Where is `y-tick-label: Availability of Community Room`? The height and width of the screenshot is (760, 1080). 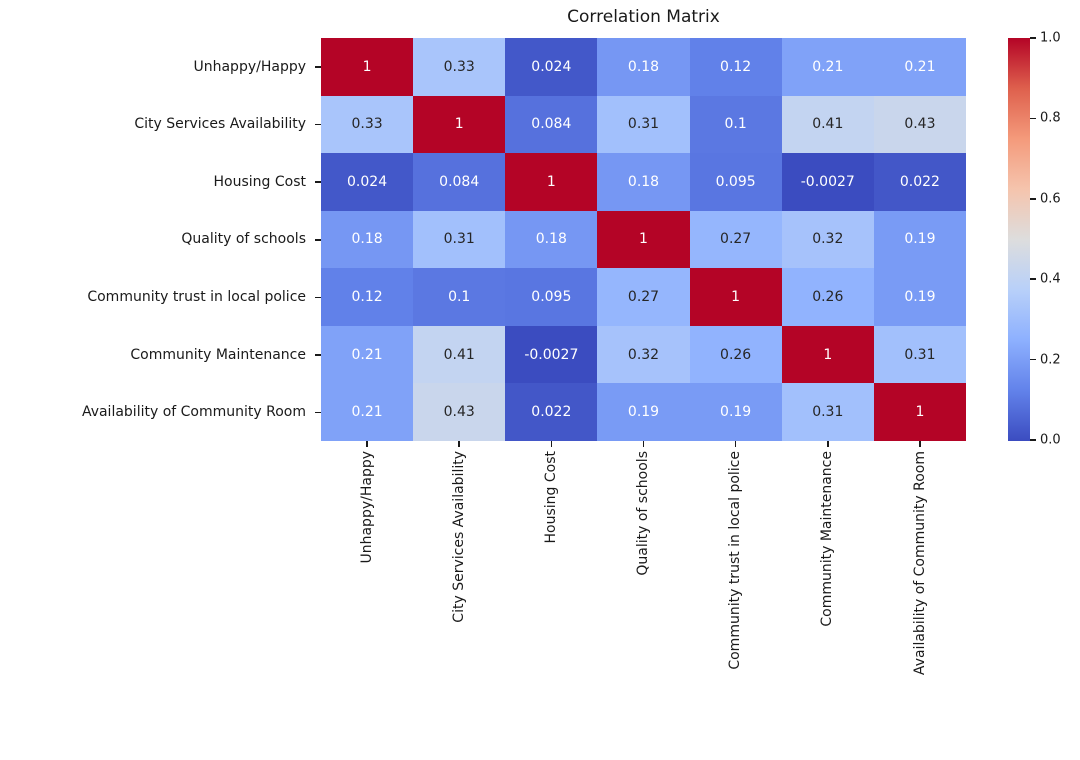 y-tick-label: Availability of Community Room is located at coordinates (193, 412).